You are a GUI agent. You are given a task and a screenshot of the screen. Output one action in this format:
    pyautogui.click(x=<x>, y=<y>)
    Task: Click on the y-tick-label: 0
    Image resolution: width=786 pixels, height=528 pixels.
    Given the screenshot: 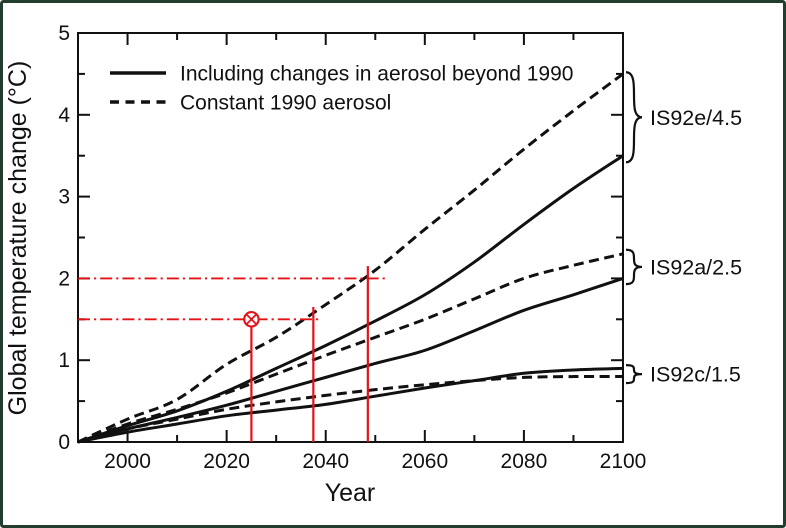 What is the action you would take?
    pyautogui.click(x=64, y=442)
    